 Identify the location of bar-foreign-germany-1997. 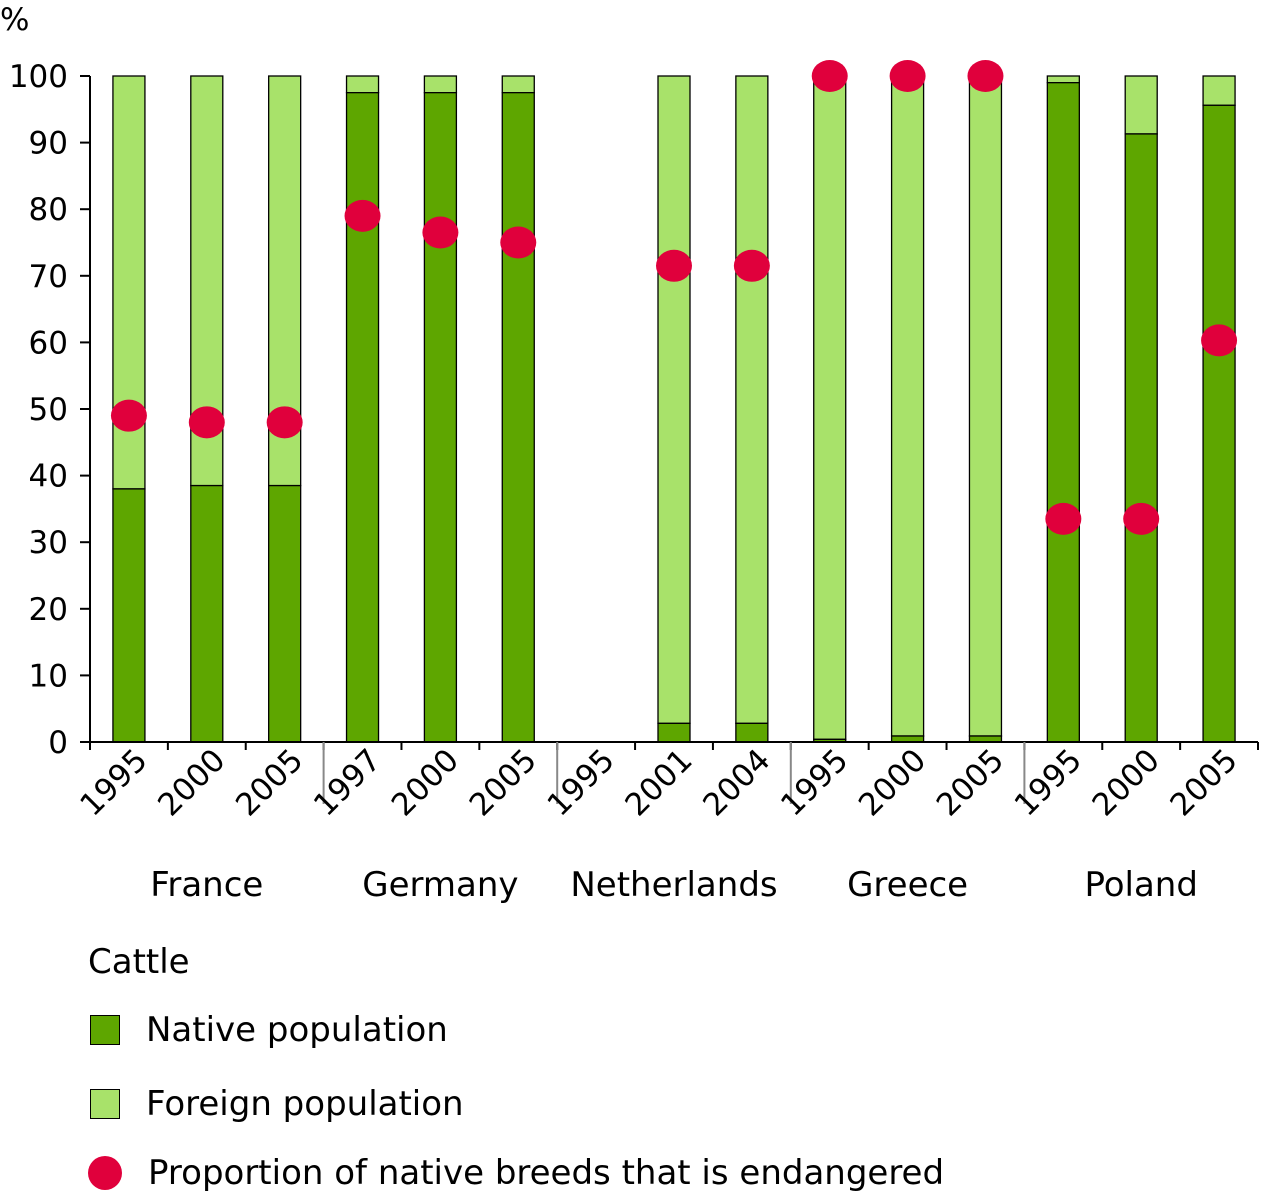
(362, 84).